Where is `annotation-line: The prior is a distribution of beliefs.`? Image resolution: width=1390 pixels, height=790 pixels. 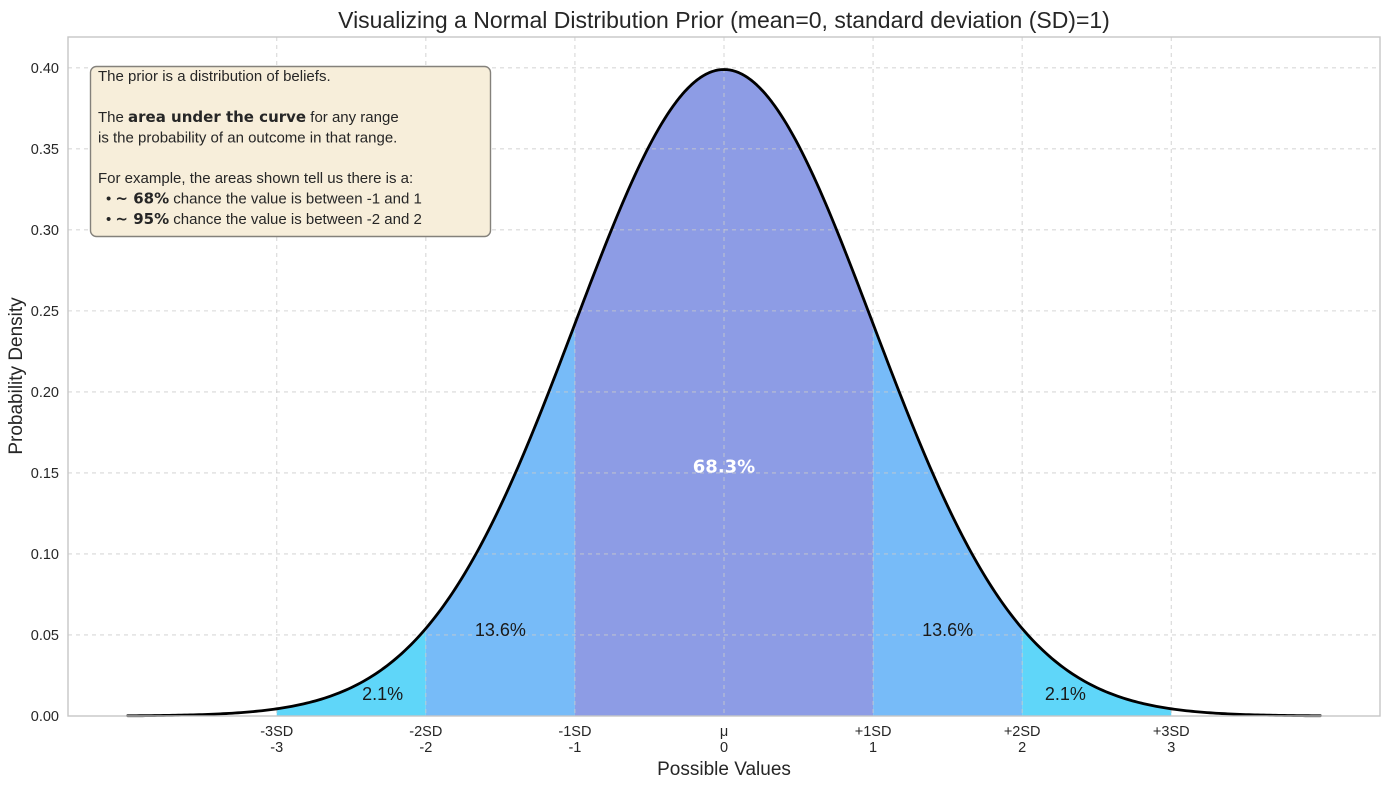 annotation-line: The prior is a distribution of beliefs. is located at coordinates (214, 76).